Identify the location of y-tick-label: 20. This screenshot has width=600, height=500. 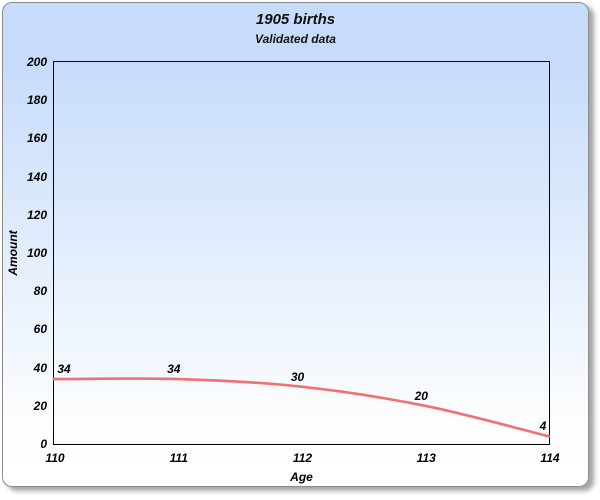
(40, 405).